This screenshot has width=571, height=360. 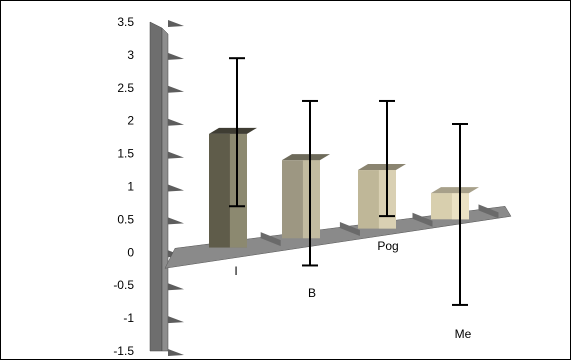 What do you see at coordinates (387, 246) in the screenshot?
I see `category-label: Pog` at bounding box center [387, 246].